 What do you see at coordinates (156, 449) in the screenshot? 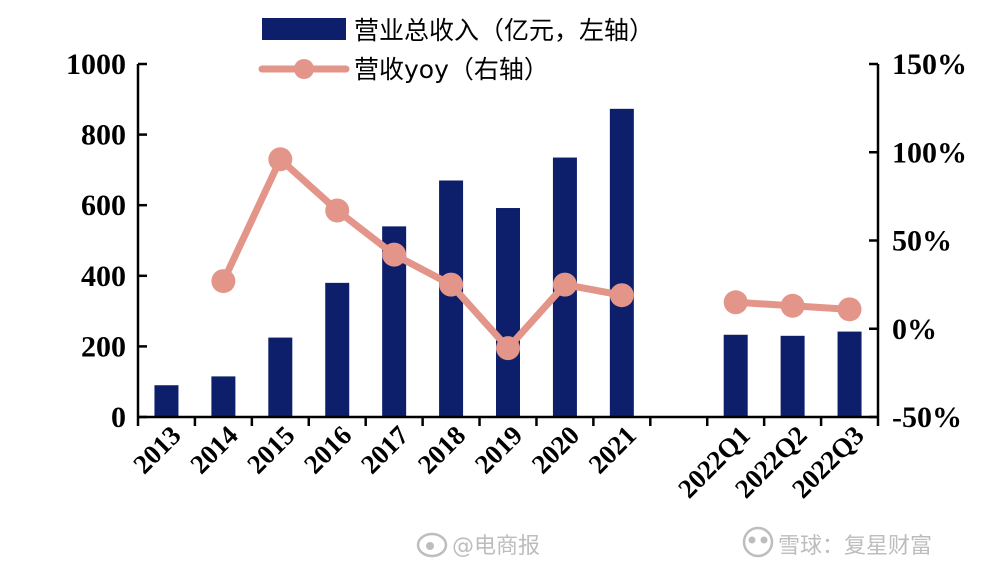
I see `x-tick-label: 2013` at bounding box center [156, 449].